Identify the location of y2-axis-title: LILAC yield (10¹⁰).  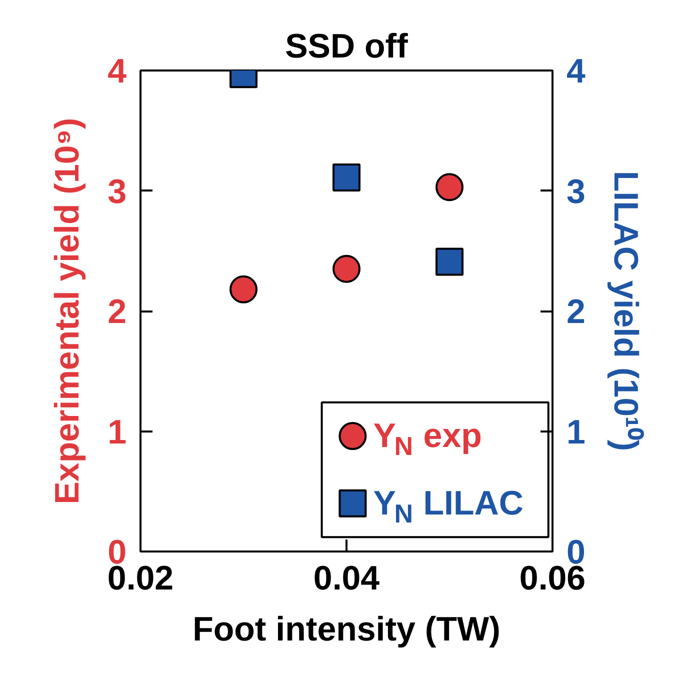
(625, 311).